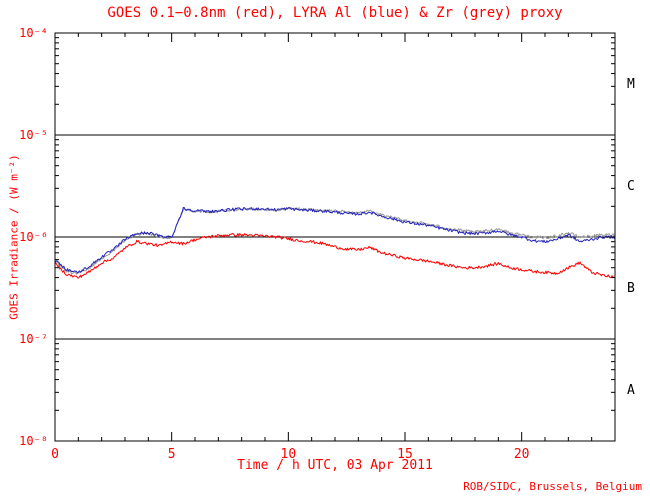 This screenshot has height=500, width=650. What do you see at coordinates (335, 465) in the screenshot?
I see `x-axis-label: Time / h UTC, 03 Apr 2011` at bounding box center [335, 465].